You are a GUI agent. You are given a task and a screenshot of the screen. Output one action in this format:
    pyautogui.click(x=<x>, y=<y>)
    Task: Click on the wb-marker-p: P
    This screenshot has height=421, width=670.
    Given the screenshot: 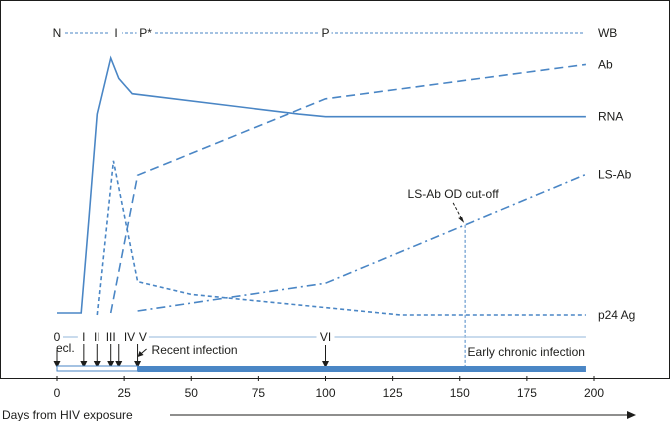 What is the action you would take?
    pyautogui.click(x=325, y=33)
    